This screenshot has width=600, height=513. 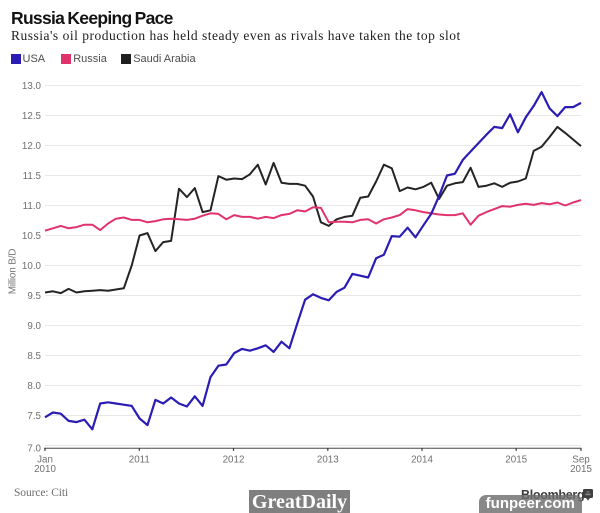 What do you see at coordinates (139, 459) in the screenshot?
I see `svg-text: 2011` at bounding box center [139, 459].